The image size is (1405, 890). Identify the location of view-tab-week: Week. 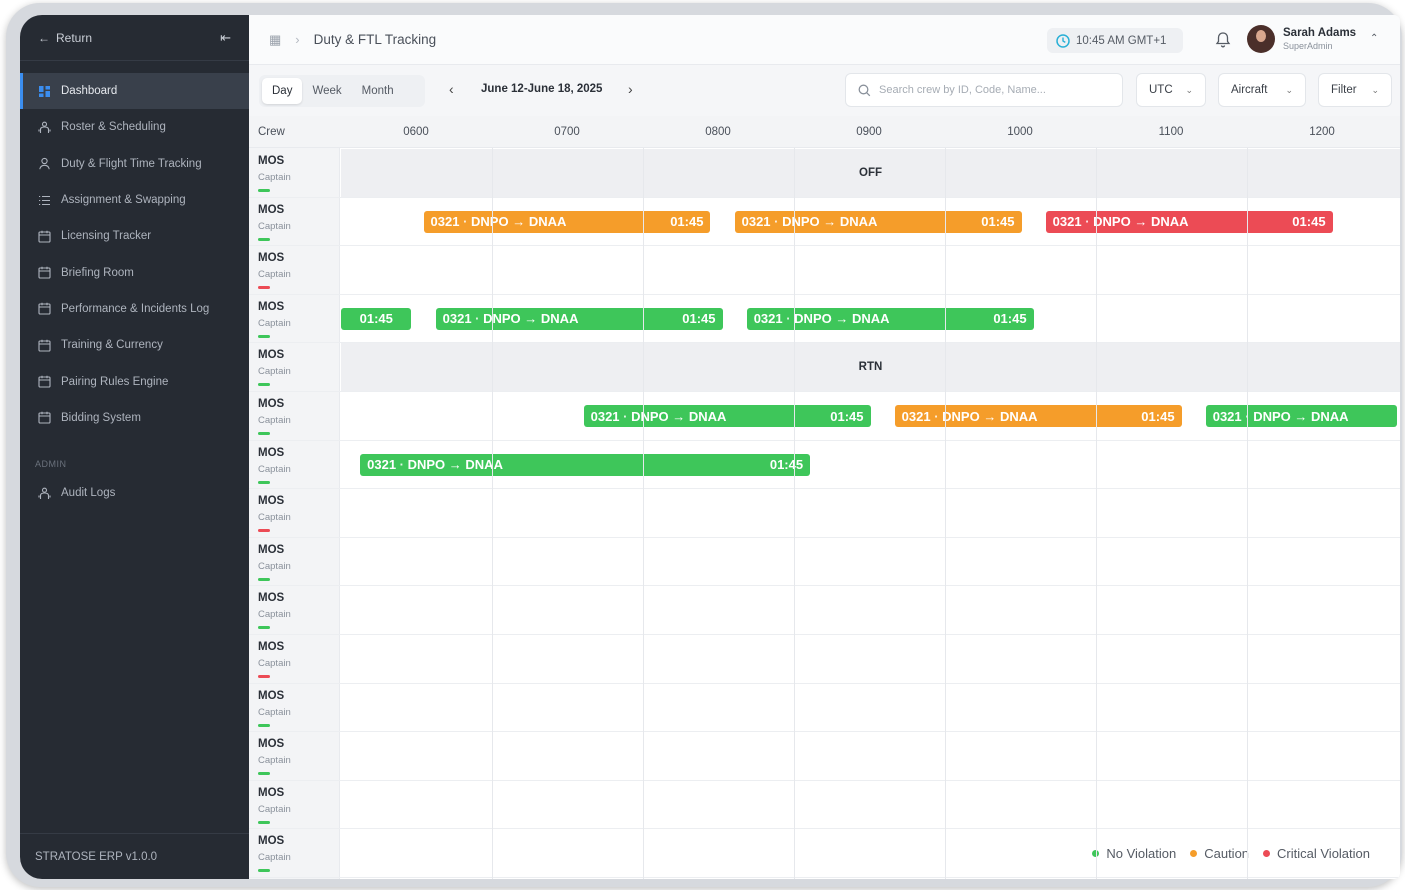
(327, 91).